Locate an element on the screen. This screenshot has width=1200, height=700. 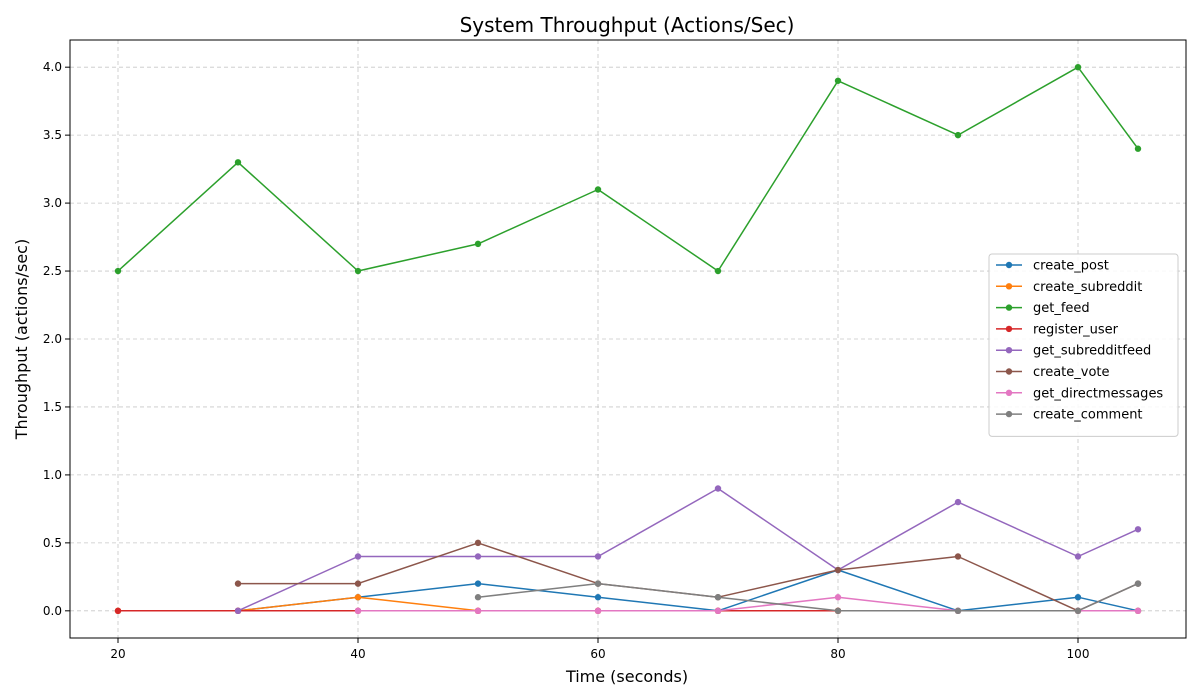
legend-item: create_vote is located at coordinates (1053, 372).